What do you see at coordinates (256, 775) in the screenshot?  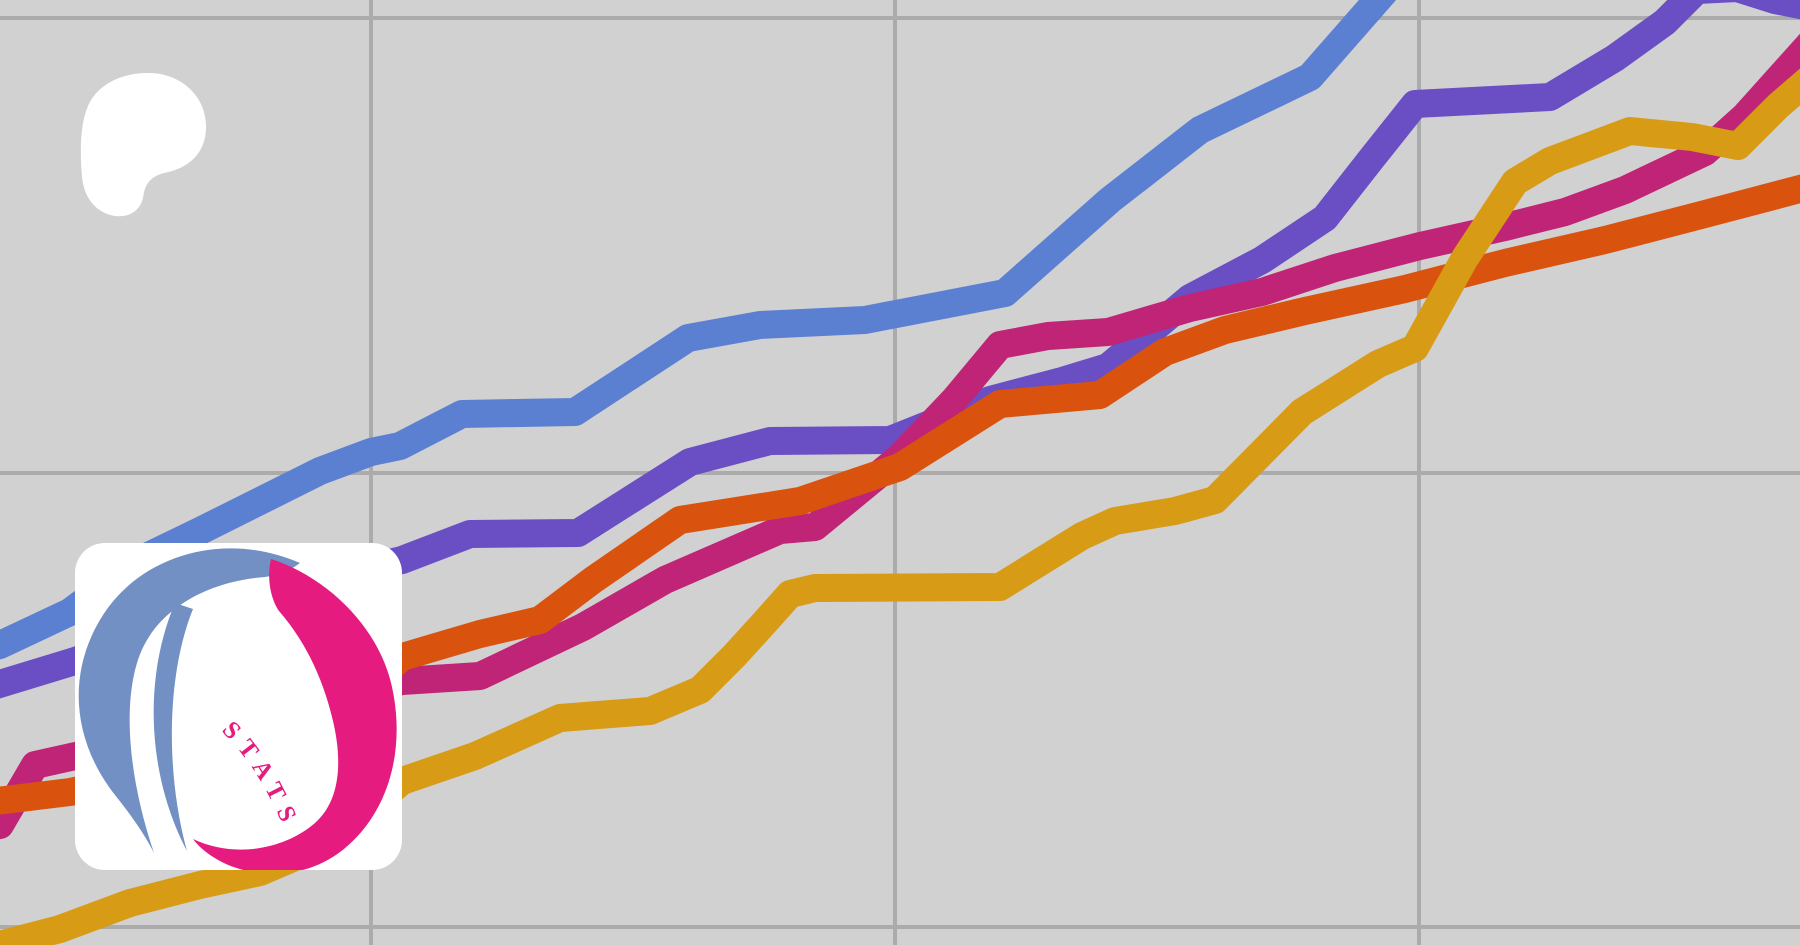 I see `logo-stats-textpath: STATS` at bounding box center [256, 775].